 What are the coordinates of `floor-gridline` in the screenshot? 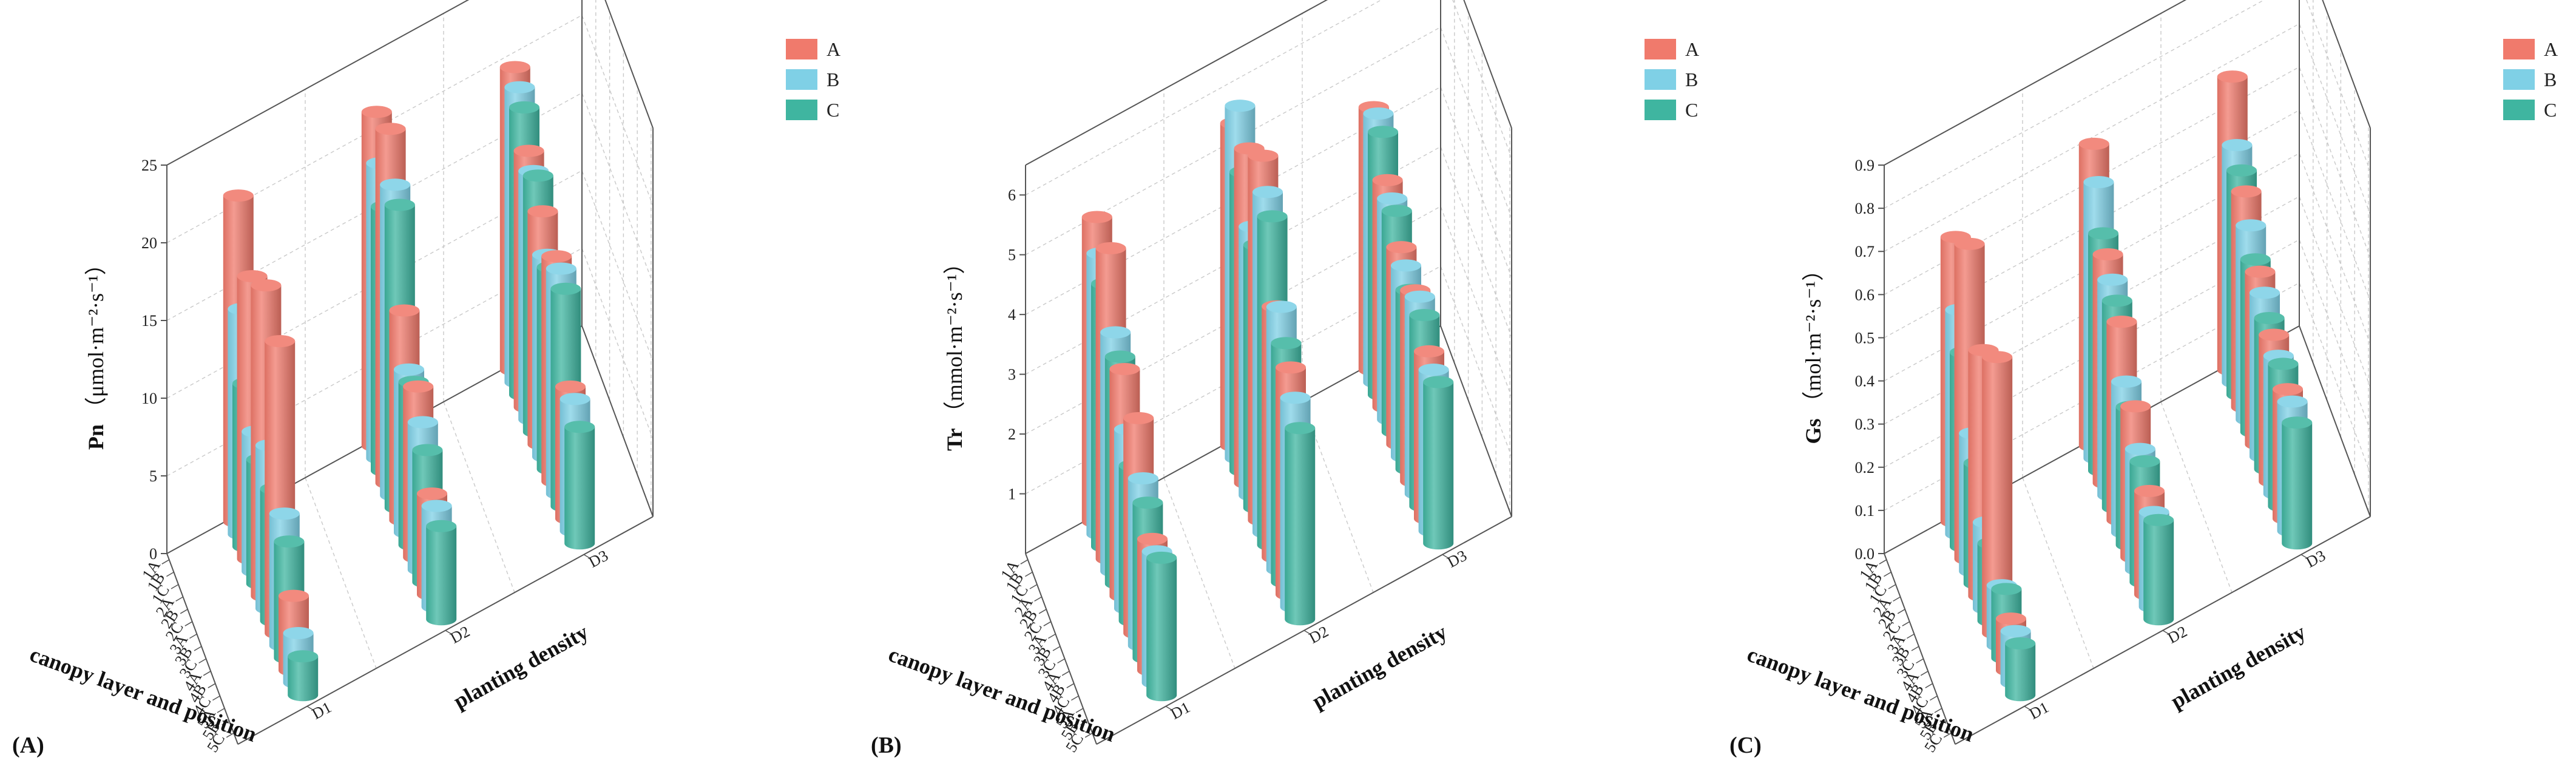 It's located at (341, 573).